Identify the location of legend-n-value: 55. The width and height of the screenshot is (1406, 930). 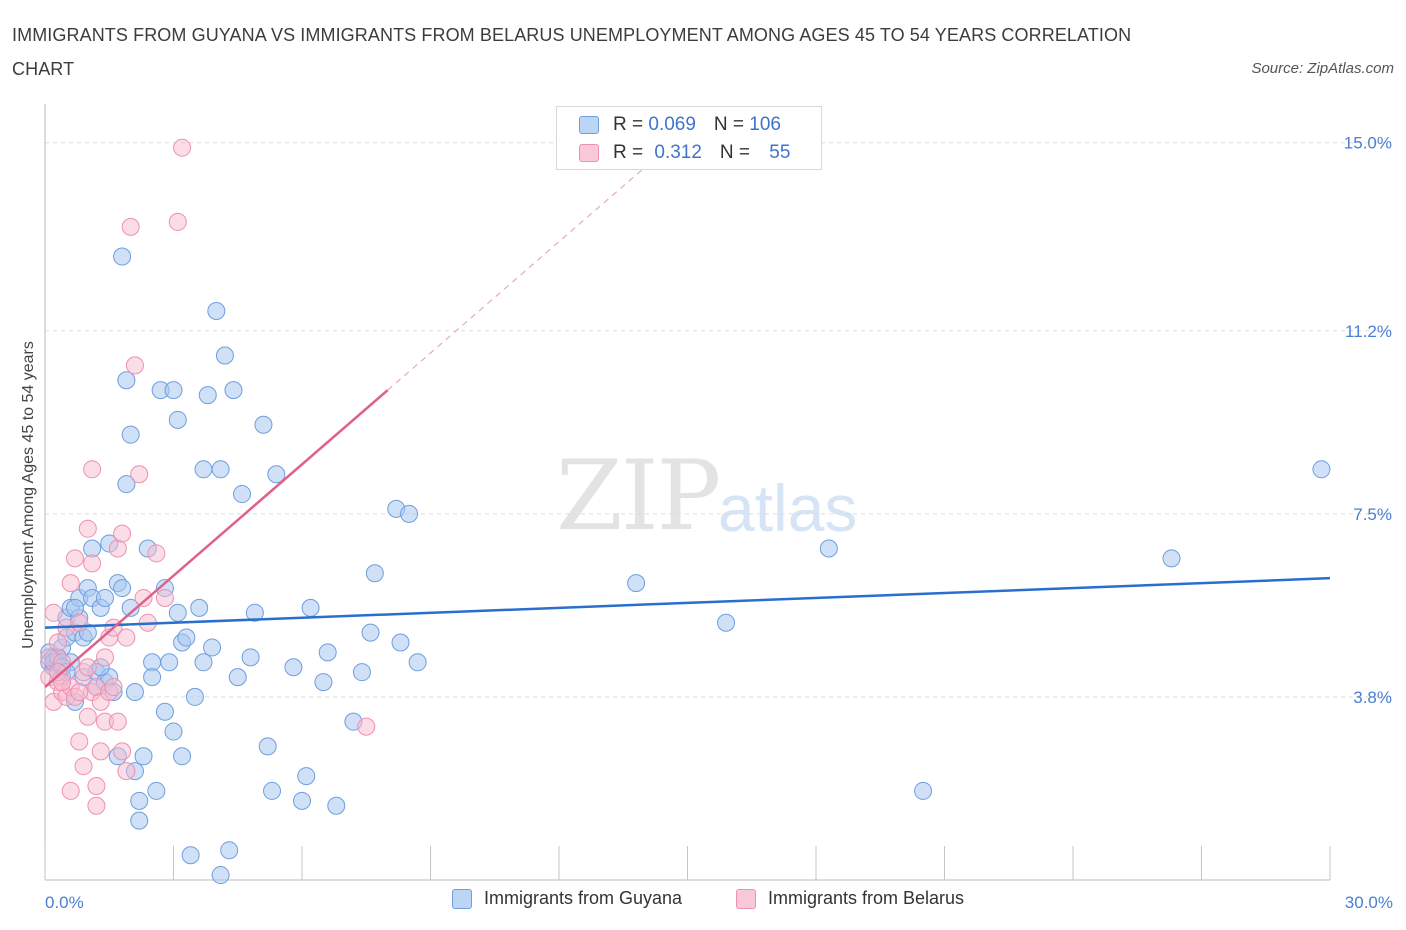
(780, 152).